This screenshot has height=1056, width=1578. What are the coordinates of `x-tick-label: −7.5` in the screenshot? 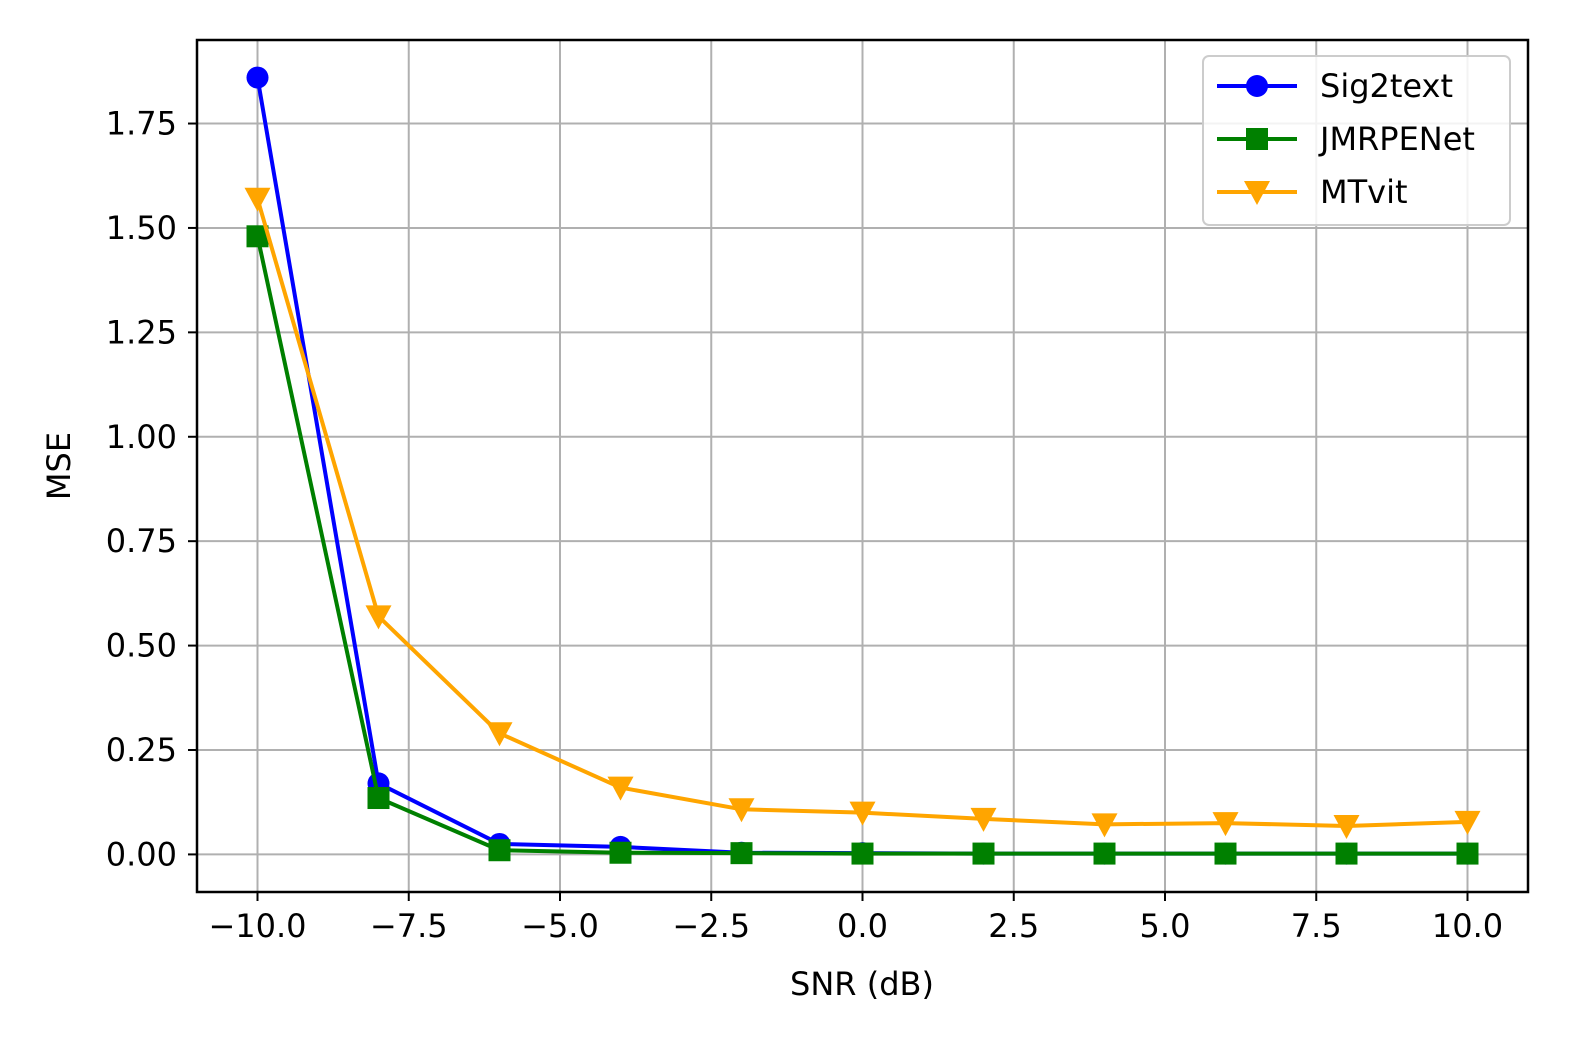 It's located at (409, 926).